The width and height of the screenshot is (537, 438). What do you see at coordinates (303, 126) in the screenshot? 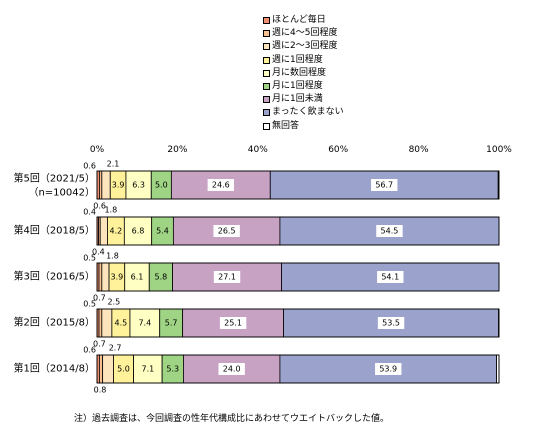
I see `legend-item: 無回答` at bounding box center [303, 126].